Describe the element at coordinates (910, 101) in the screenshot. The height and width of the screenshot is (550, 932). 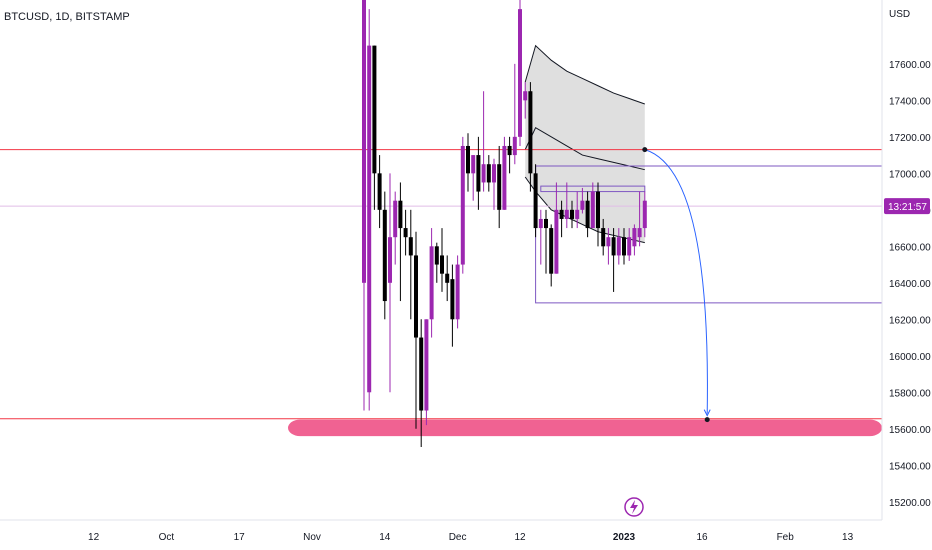
I see `price-tick-label: 17400.00` at that location.